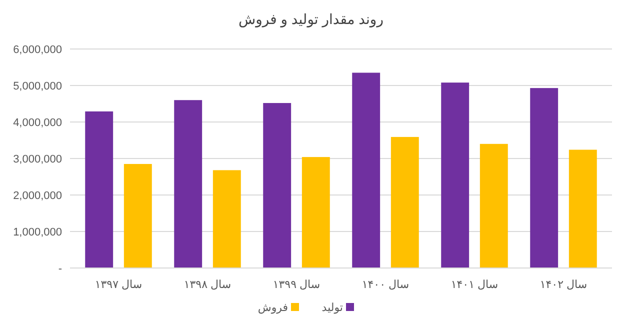  What do you see at coordinates (37, 232) in the screenshot?
I see `y-tick-label: 1,000,000` at bounding box center [37, 232].